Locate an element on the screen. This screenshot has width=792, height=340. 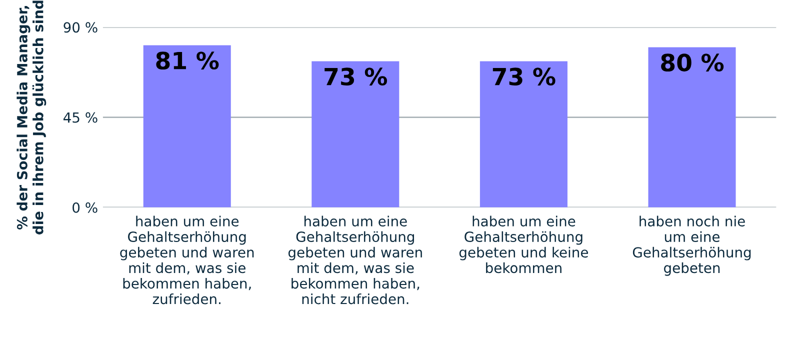
data-label: 80 % is located at coordinates (692, 63).